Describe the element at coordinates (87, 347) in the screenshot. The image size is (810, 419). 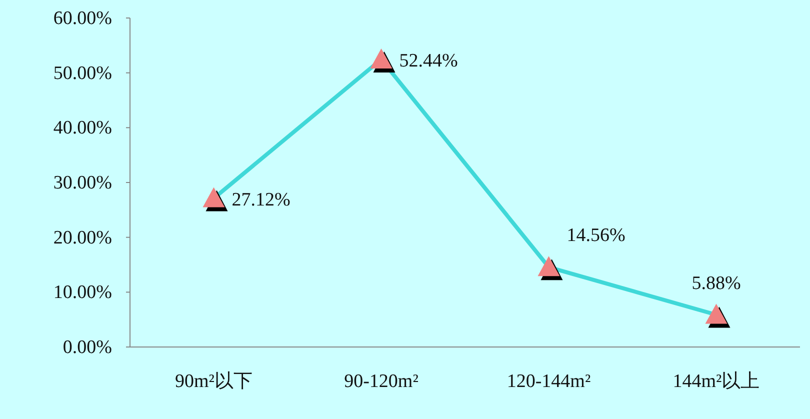
I see `y-tick-label: 0.00%` at that location.